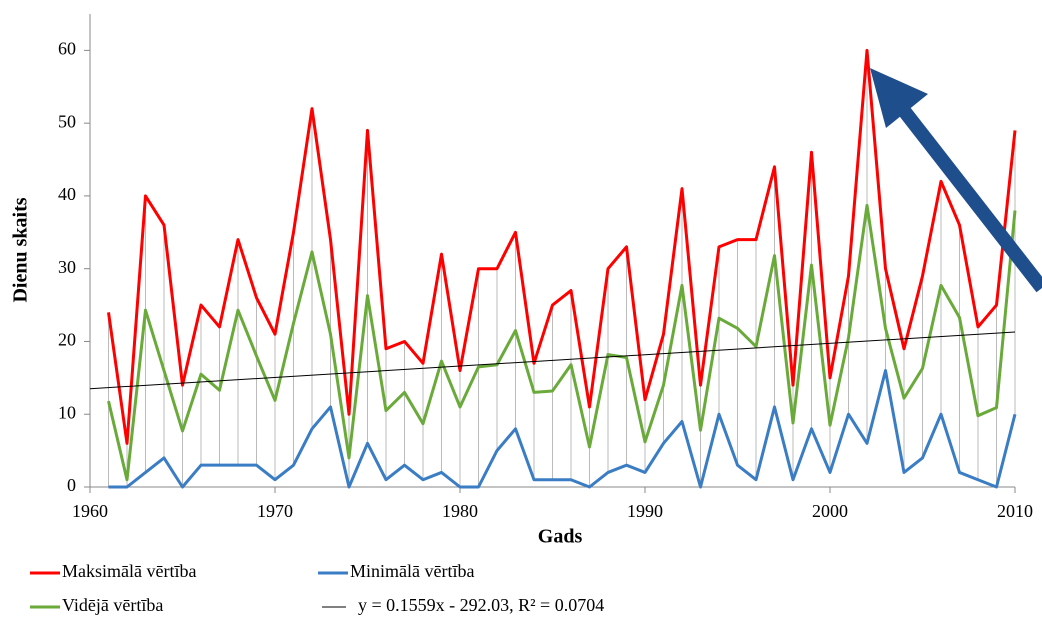  Describe the element at coordinates (90, 511) in the screenshot. I see `x-tick-label: 1960` at that location.